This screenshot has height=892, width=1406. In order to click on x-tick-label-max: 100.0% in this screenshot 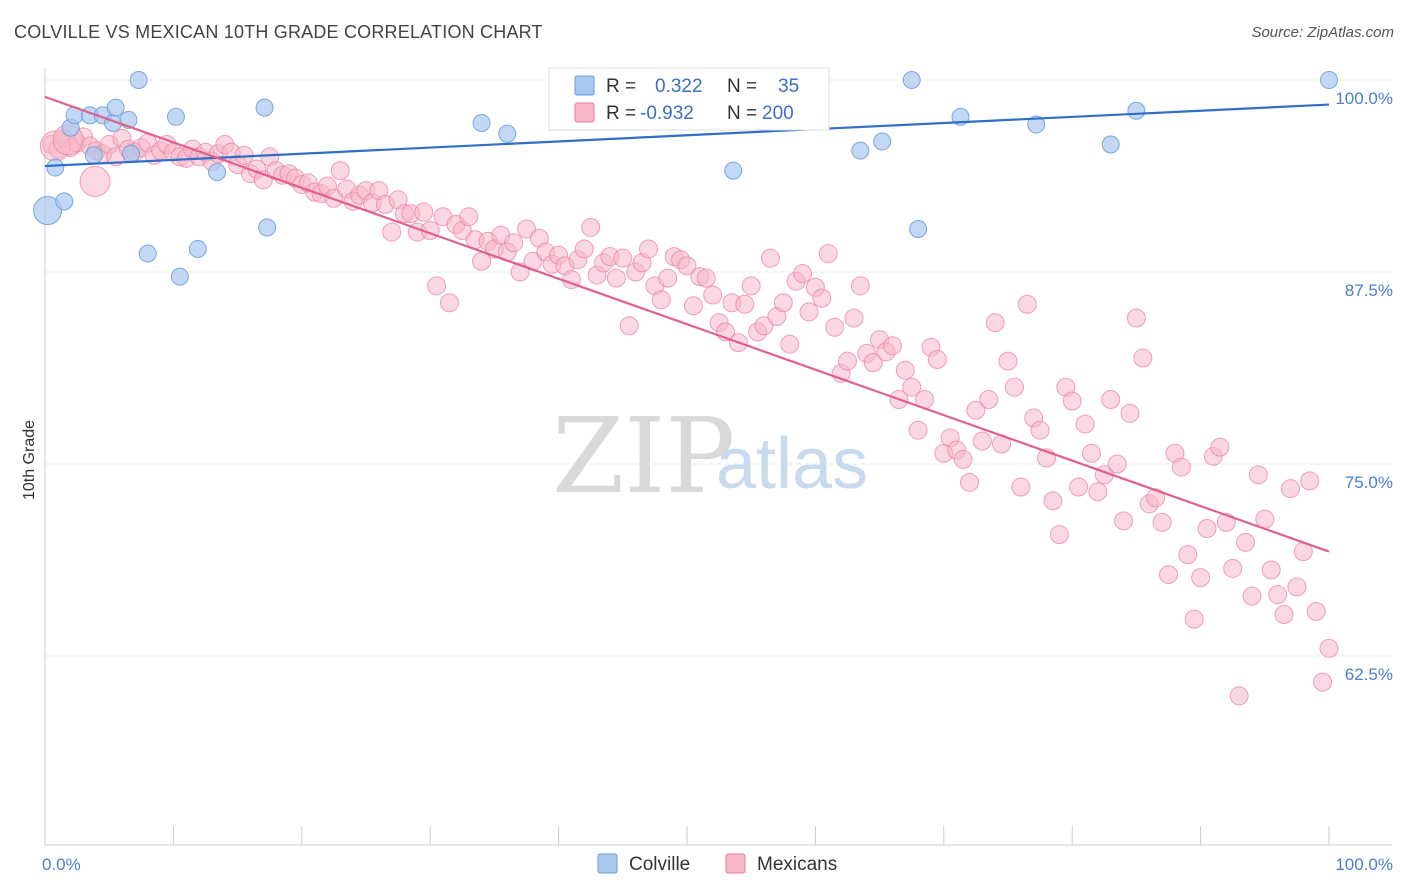, I will do `click(1364, 864)`.